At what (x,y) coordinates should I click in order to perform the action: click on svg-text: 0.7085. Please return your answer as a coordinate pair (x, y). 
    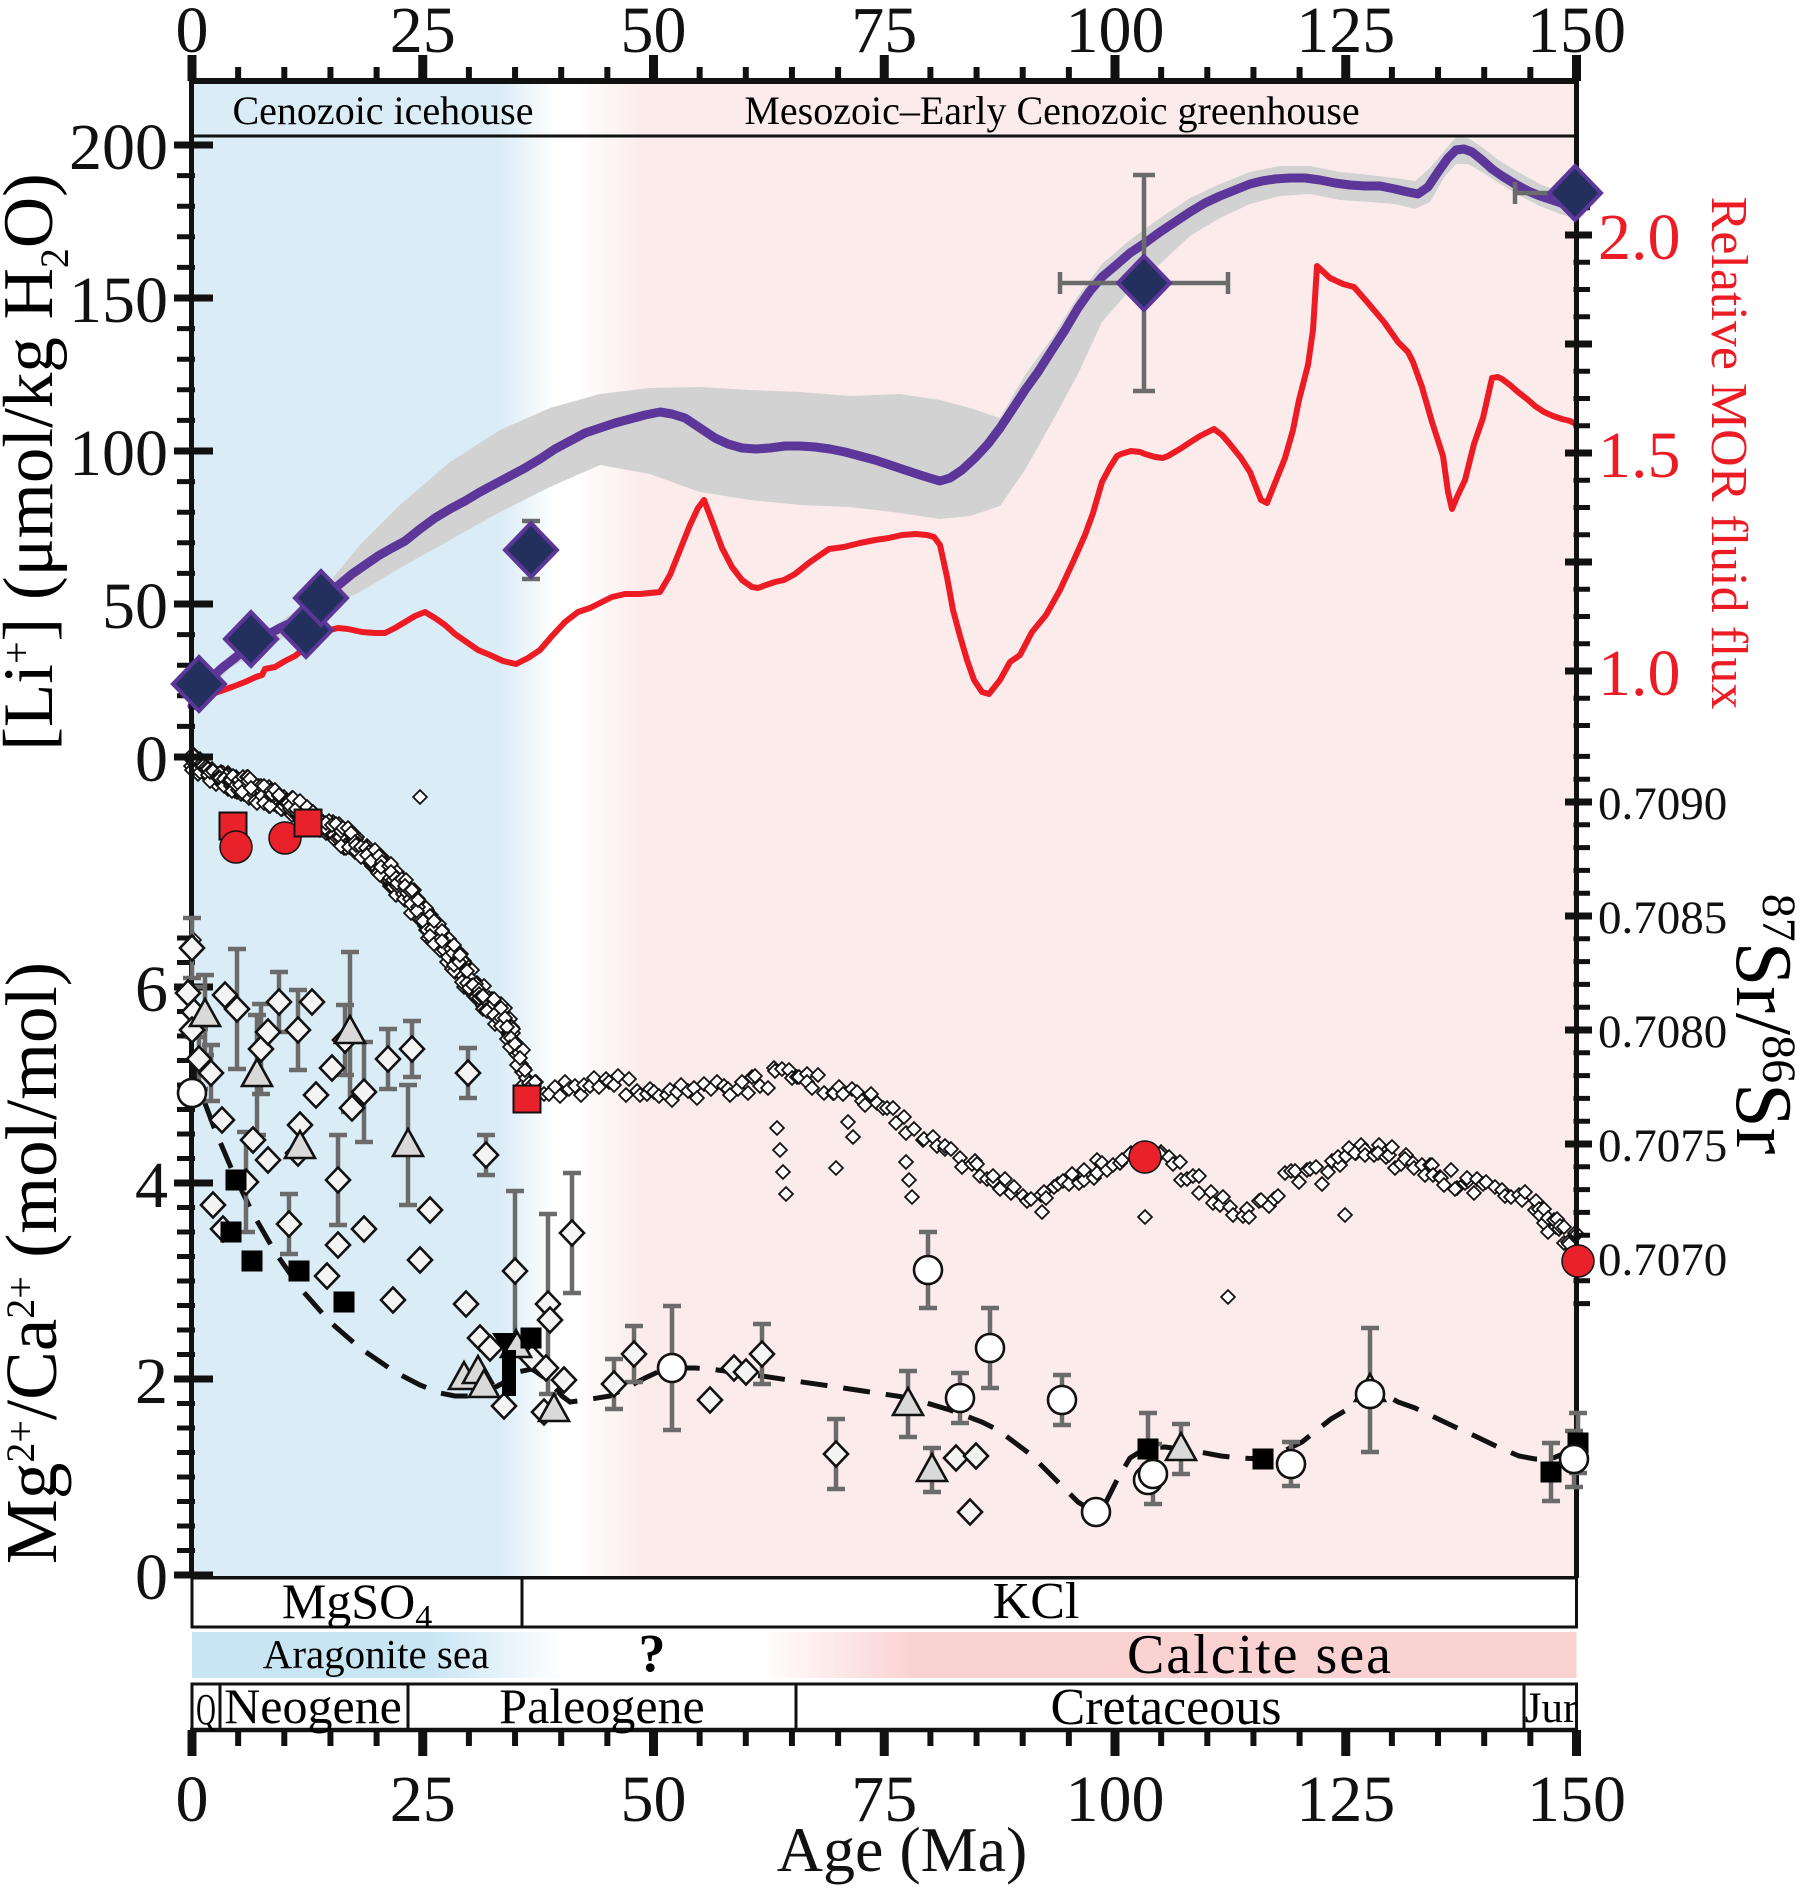
    Looking at the image, I should click on (1662, 918).